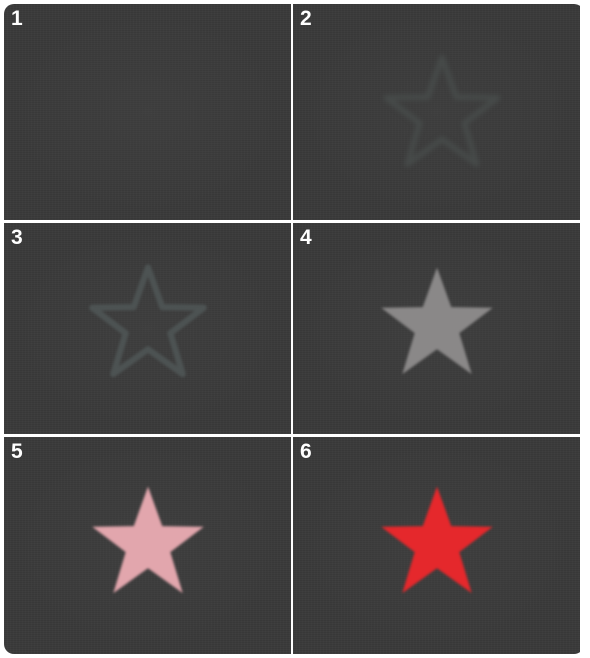 The width and height of the screenshot is (590, 658). What do you see at coordinates (442, 112) in the screenshot?
I see `star-outline-faint-icon` at bounding box center [442, 112].